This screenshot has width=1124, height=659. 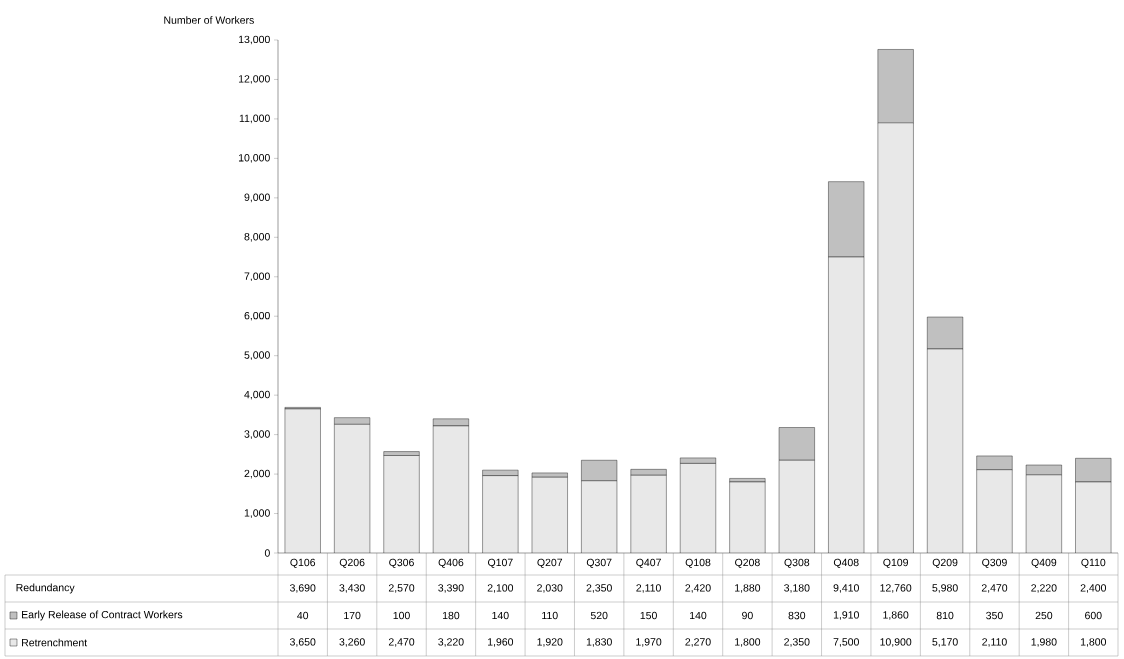 What do you see at coordinates (698, 563) in the screenshot?
I see `x-tick-label: Q108` at bounding box center [698, 563].